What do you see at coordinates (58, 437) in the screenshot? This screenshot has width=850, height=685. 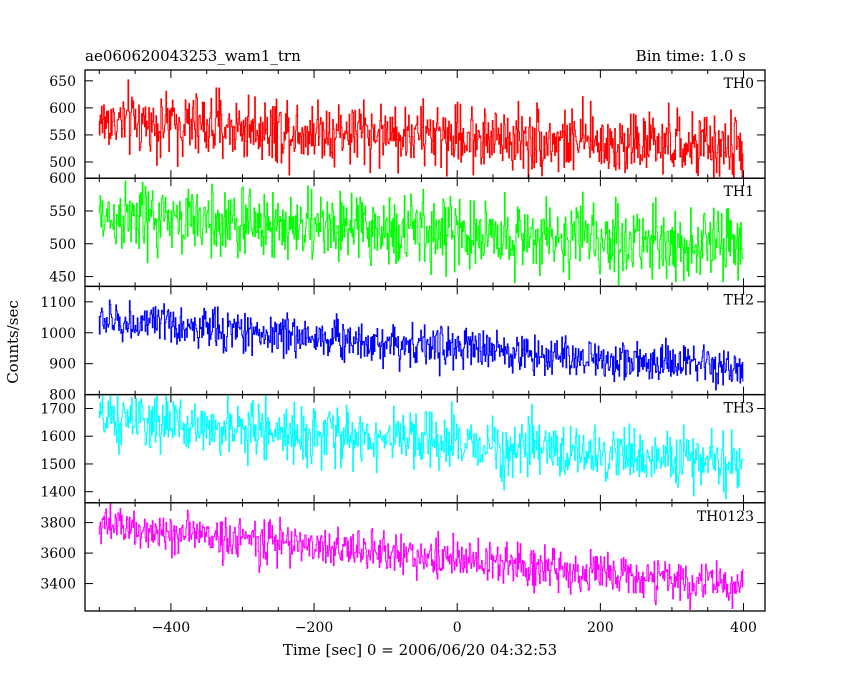 I see `y-tick-label: 1600` at bounding box center [58, 437].